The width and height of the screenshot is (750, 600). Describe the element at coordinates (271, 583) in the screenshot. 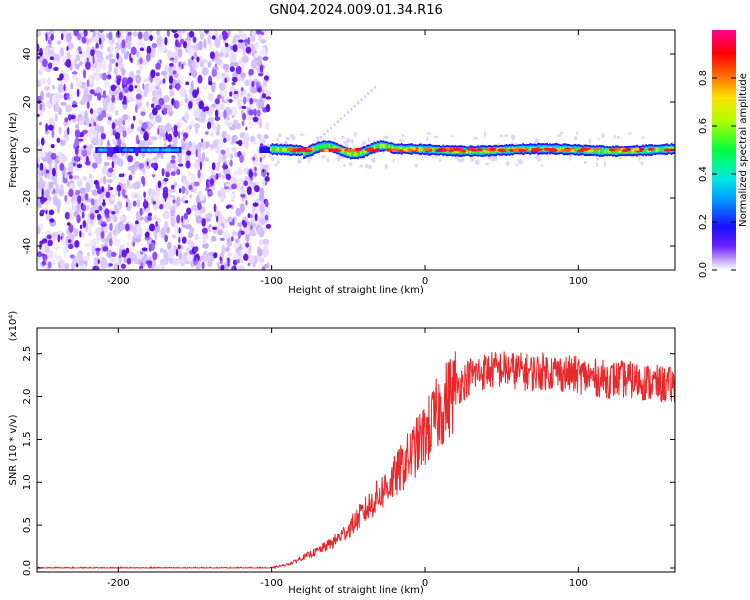

I see `snr-x-tick-label: -100` at that location.